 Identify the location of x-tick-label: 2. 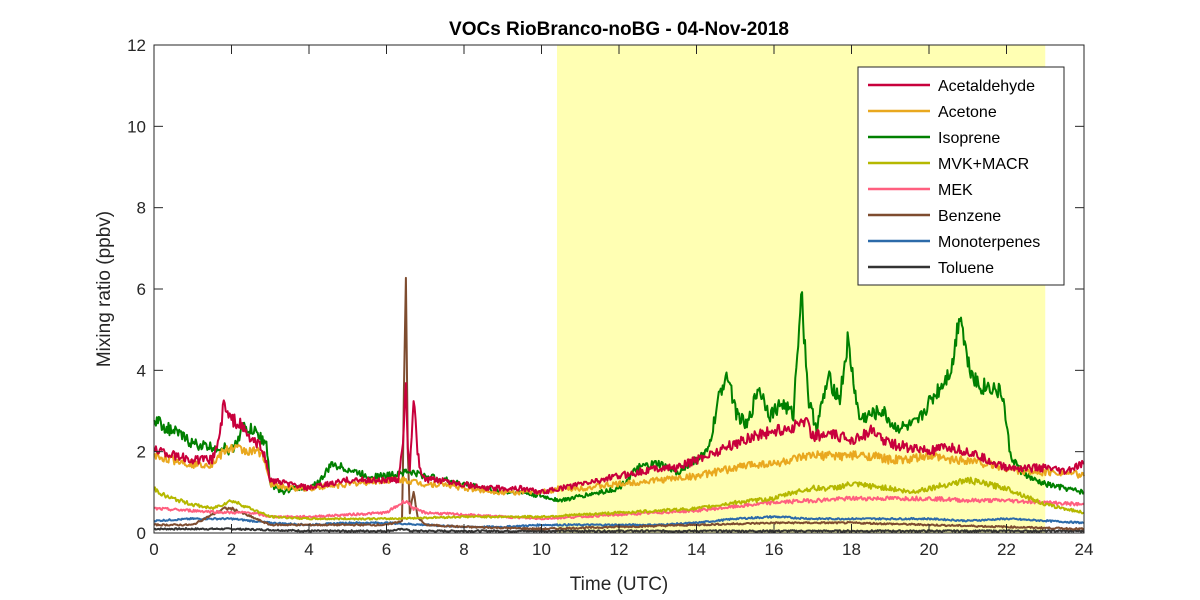
(231, 549).